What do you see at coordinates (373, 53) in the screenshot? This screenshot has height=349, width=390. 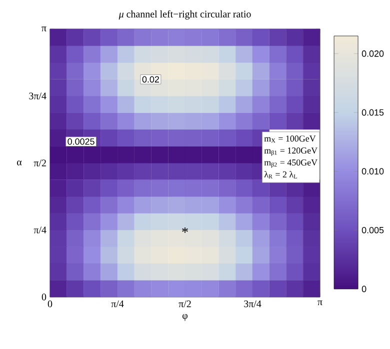 I see `color-bar-label: 0.020` at bounding box center [373, 53].